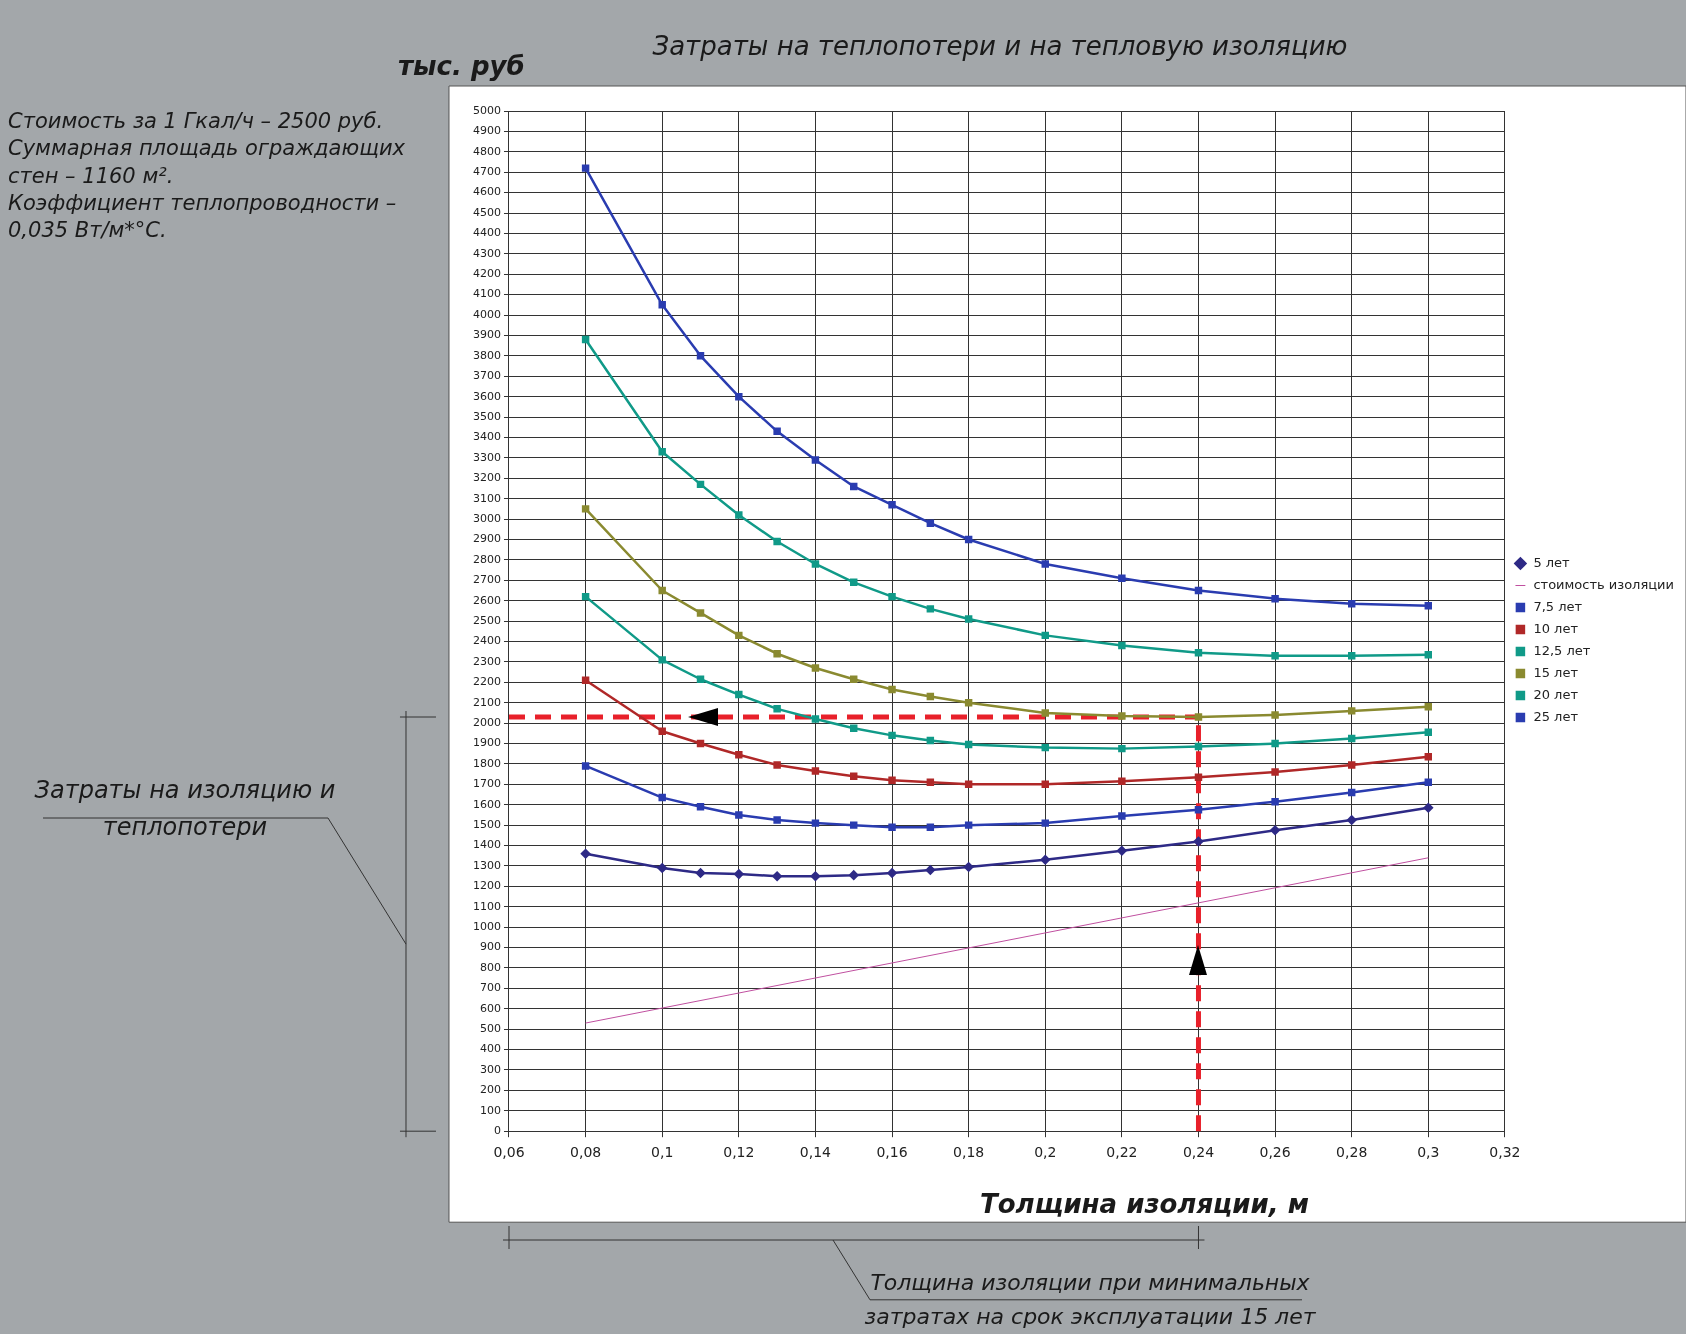 The width and height of the screenshot is (1686, 1334). Describe the element at coordinates (486, 518) in the screenshot. I see `y-tick-label: 3000` at that location.